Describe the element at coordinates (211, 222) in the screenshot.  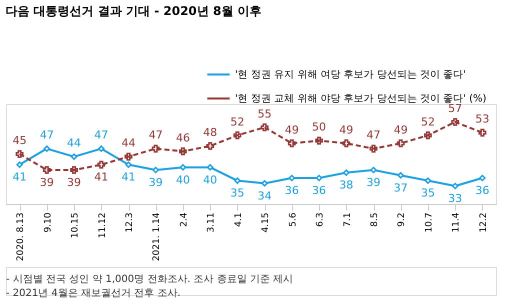
I see `x-tick-label: 3.11` at that location.